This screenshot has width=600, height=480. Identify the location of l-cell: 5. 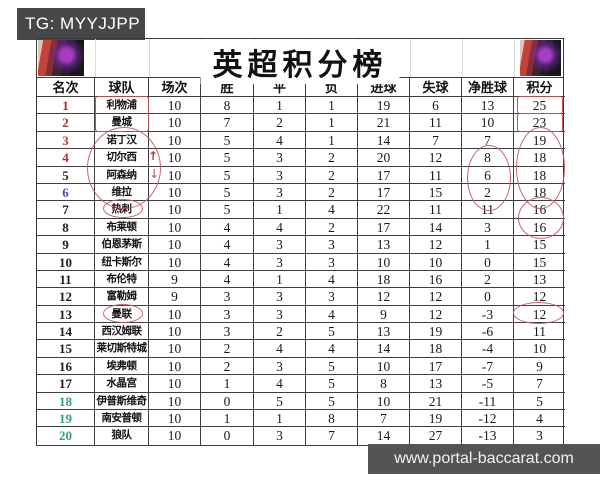
(332, 332).